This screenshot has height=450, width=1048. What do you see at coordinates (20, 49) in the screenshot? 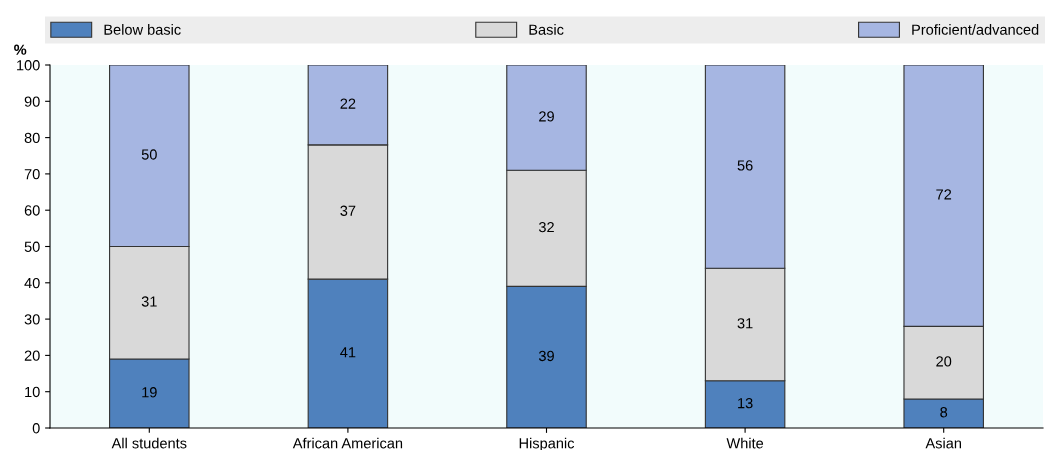
I see `y-axis-title: %` at bounding box center [20, 49].